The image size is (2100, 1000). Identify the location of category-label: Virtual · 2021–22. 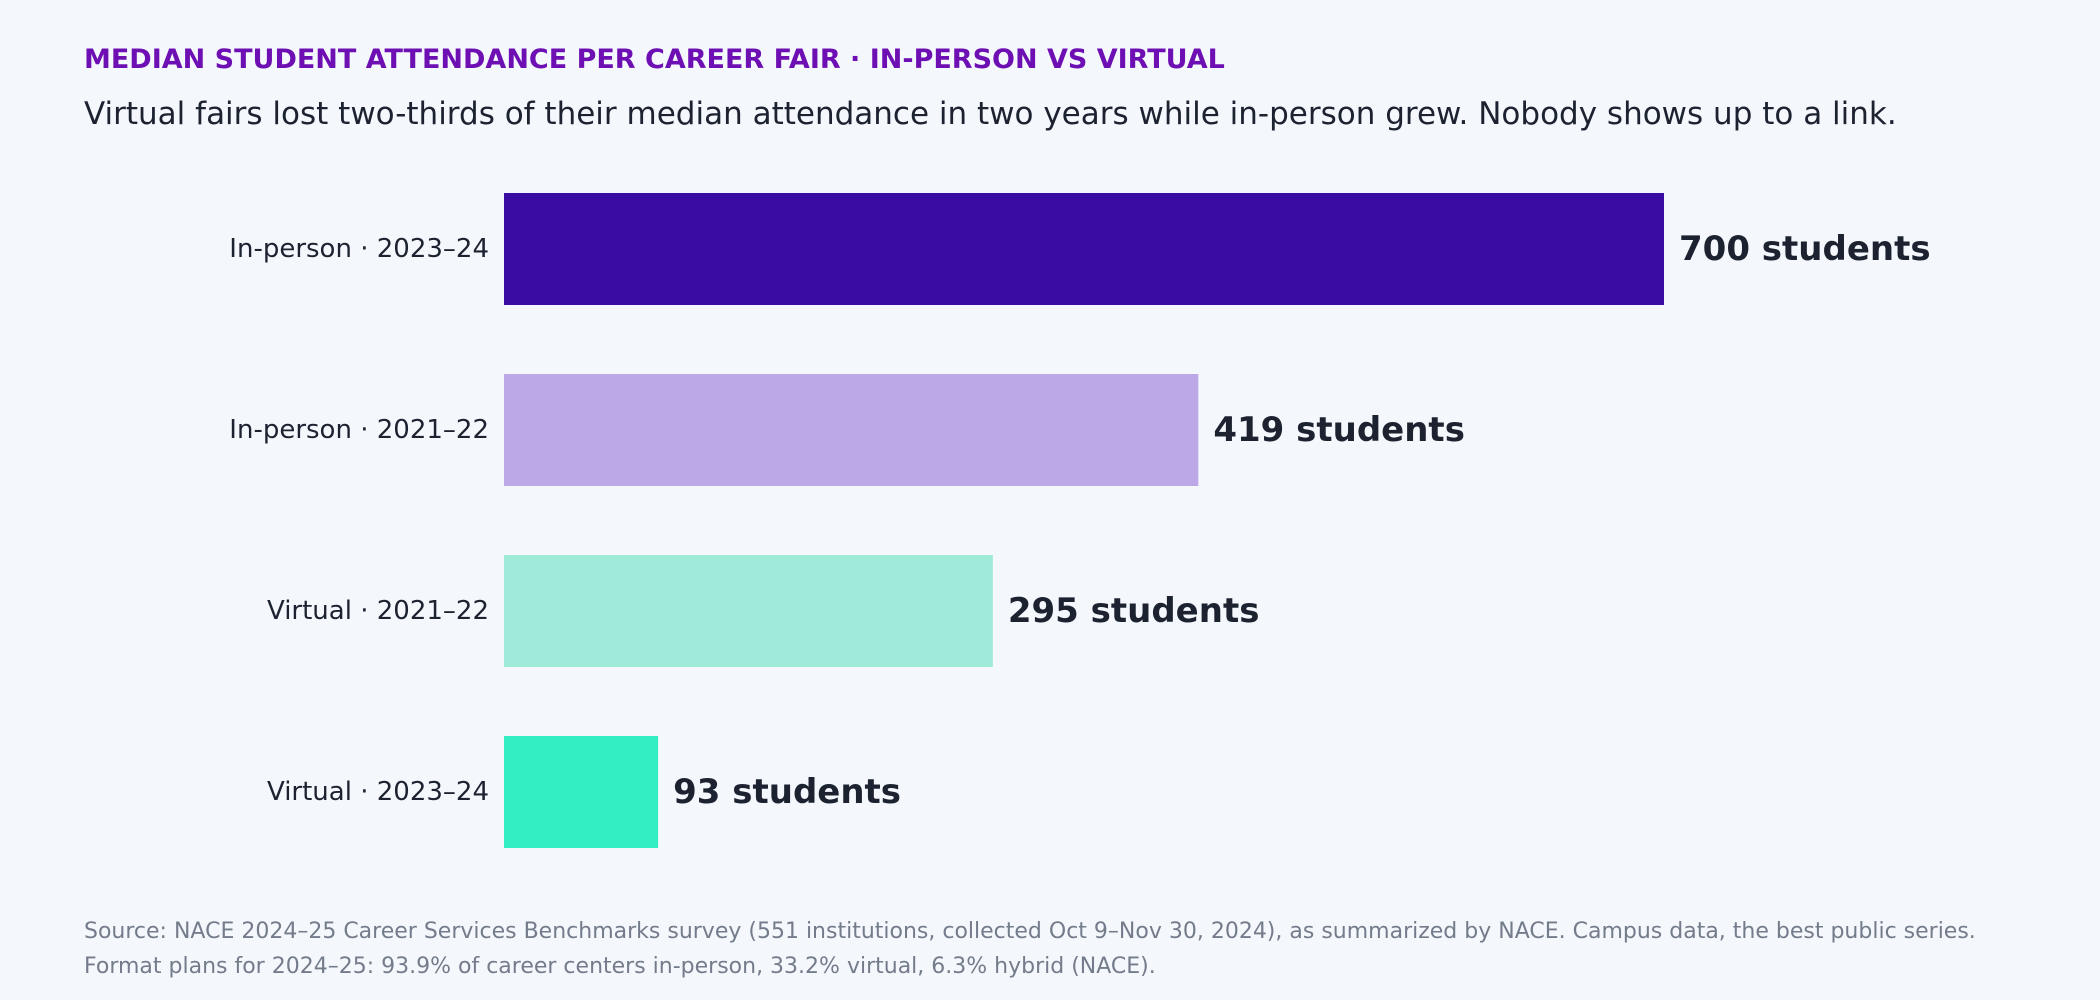
(378, 611).